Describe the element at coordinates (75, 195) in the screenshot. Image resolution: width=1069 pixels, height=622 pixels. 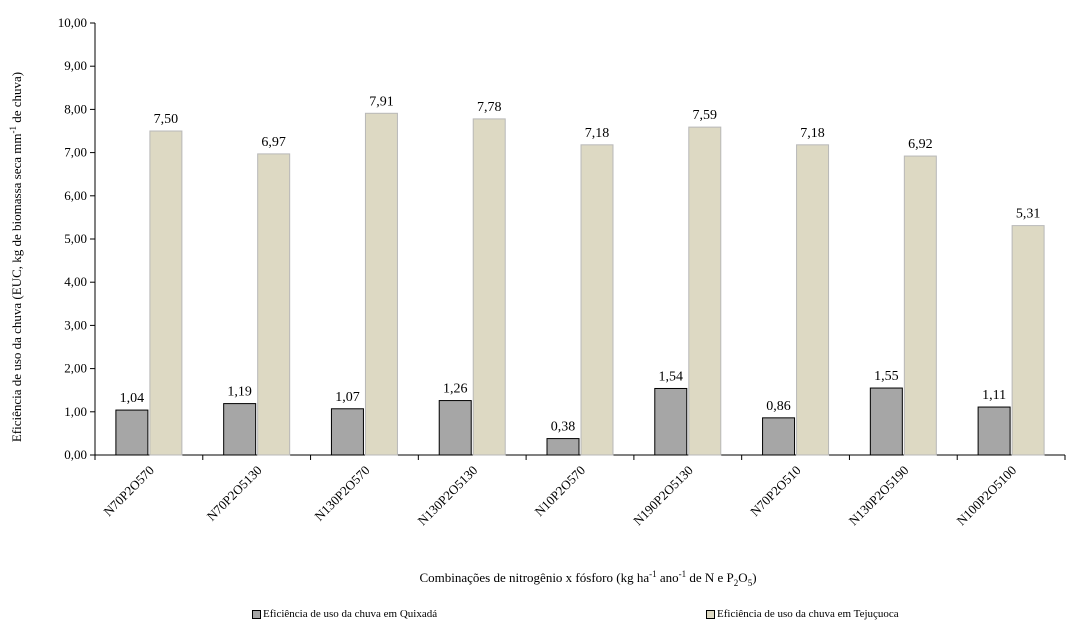
I see `y-tick-label: 6,00` at that location.